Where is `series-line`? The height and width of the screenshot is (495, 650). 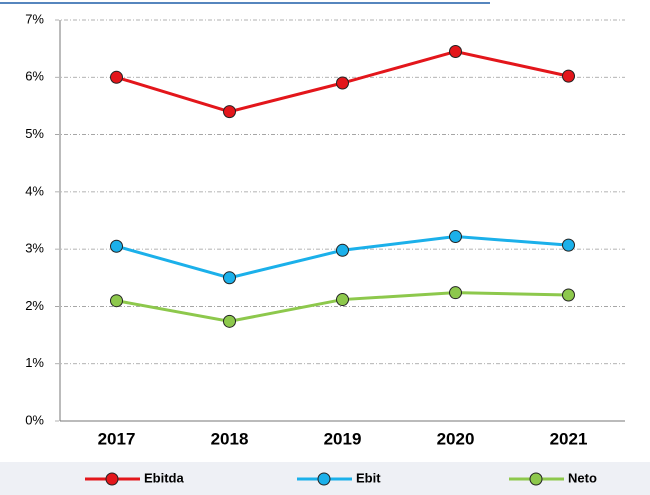 series-line is located at coordinates (342, 257).